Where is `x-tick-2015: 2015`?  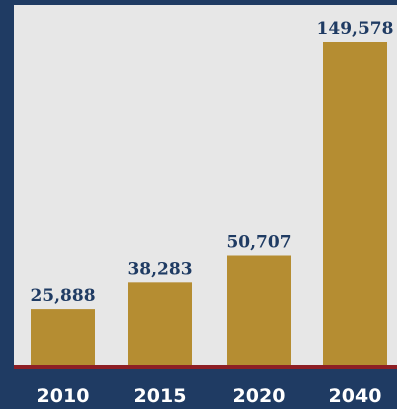 x-tick-2015: 2015 is located at coordinates (160, 396).